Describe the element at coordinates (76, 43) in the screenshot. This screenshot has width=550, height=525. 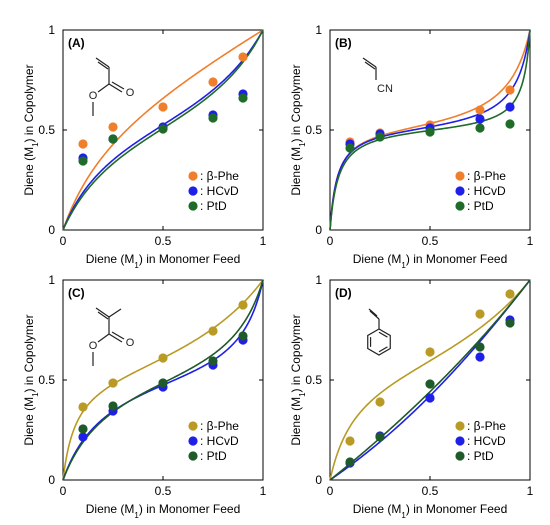
I see `panel-label: (A)` at that location.